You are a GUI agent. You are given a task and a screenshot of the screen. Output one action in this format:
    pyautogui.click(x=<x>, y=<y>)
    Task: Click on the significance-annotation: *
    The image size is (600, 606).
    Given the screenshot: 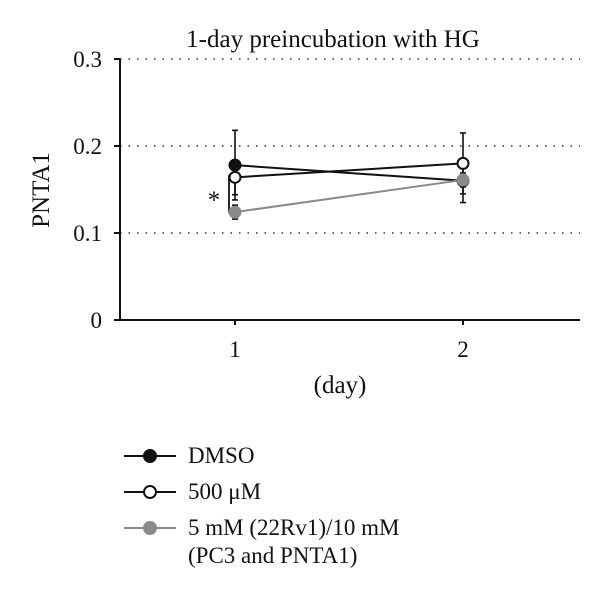 What is the action you would take?
    pyautogui.click(x=214, y=200)
    